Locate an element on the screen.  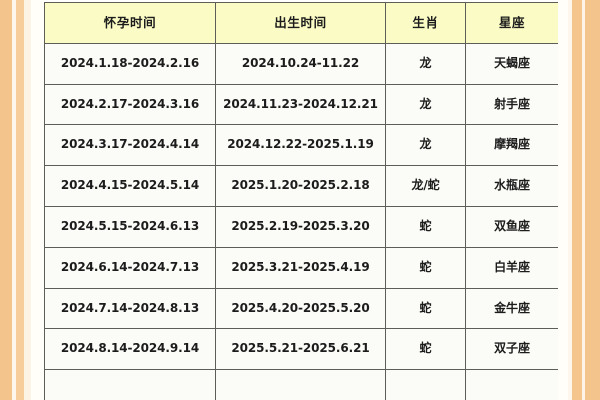
cell-pregnancy: 2024.1.18-2024.2.16 is located at coordinates (130, 63).